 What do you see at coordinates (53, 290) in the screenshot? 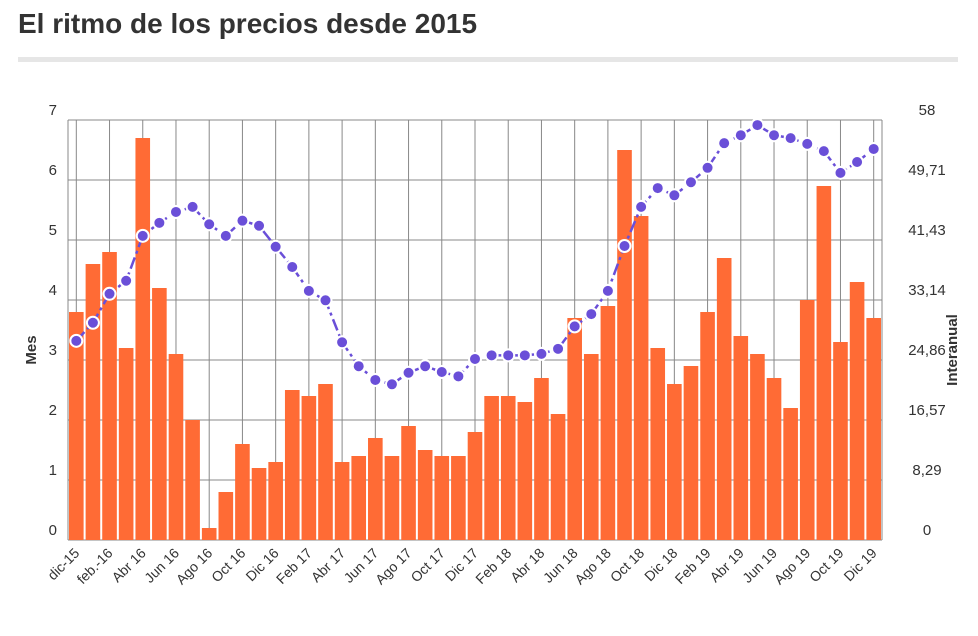
I see `left-tick-label: 4` at bounding box center [53, 290].